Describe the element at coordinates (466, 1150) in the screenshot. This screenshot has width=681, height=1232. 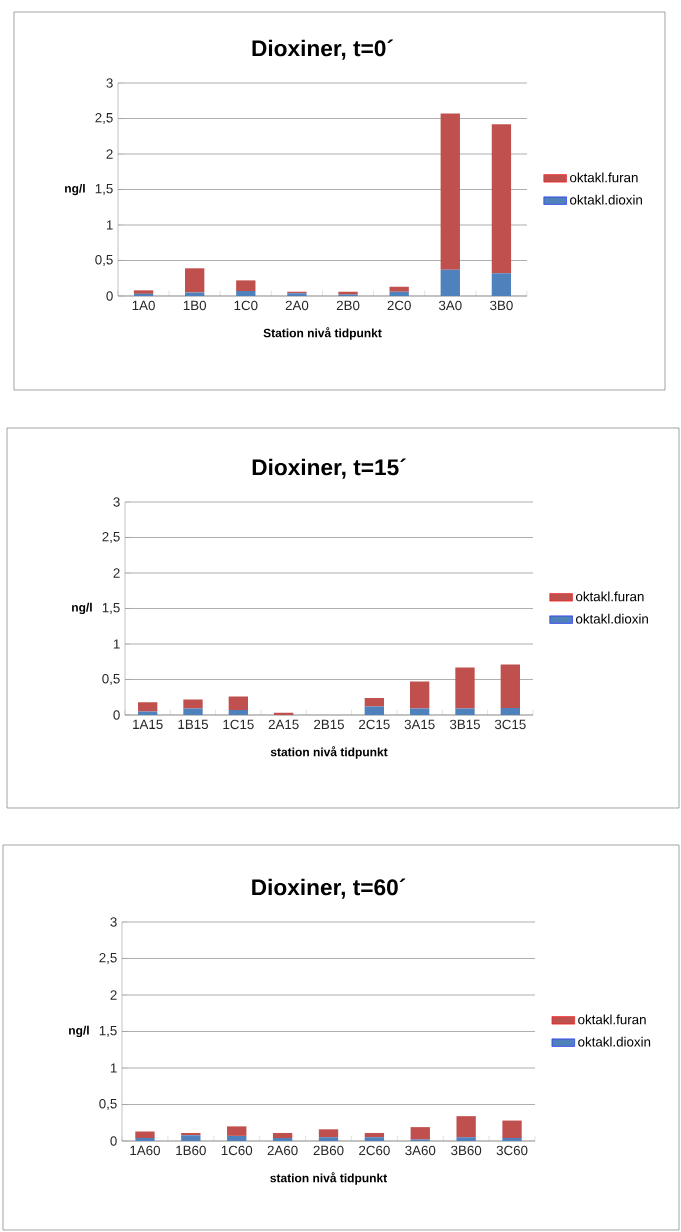
I see `x-tick-label: 3B60` at that location.